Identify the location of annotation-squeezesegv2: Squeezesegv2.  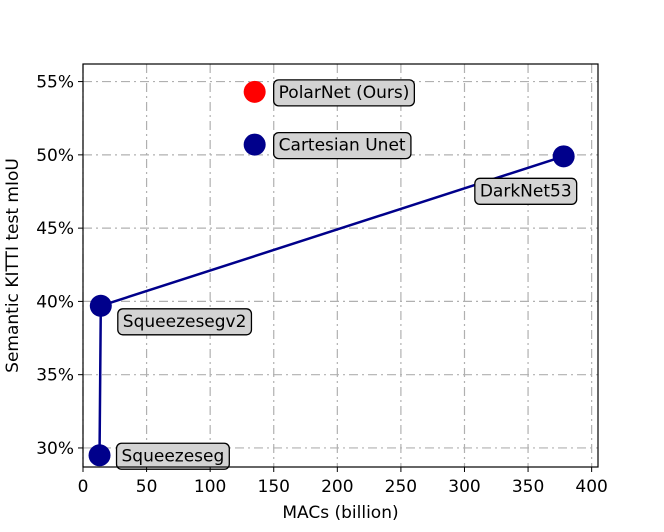
(185, 322).